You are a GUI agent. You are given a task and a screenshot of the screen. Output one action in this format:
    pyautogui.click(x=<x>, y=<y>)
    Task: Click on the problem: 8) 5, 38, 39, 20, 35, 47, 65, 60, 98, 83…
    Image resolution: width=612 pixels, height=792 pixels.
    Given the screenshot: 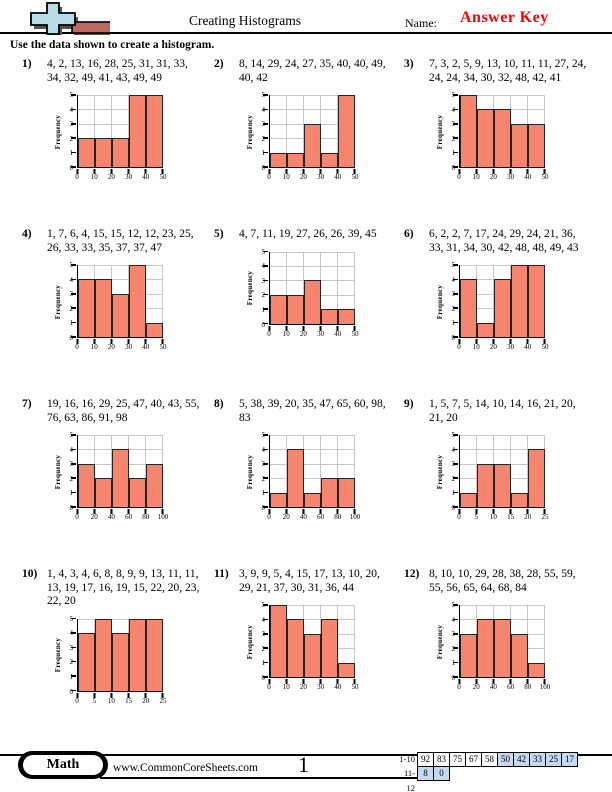 What is the action you would take?
    pyautogui.click(x=309, y=483)
    